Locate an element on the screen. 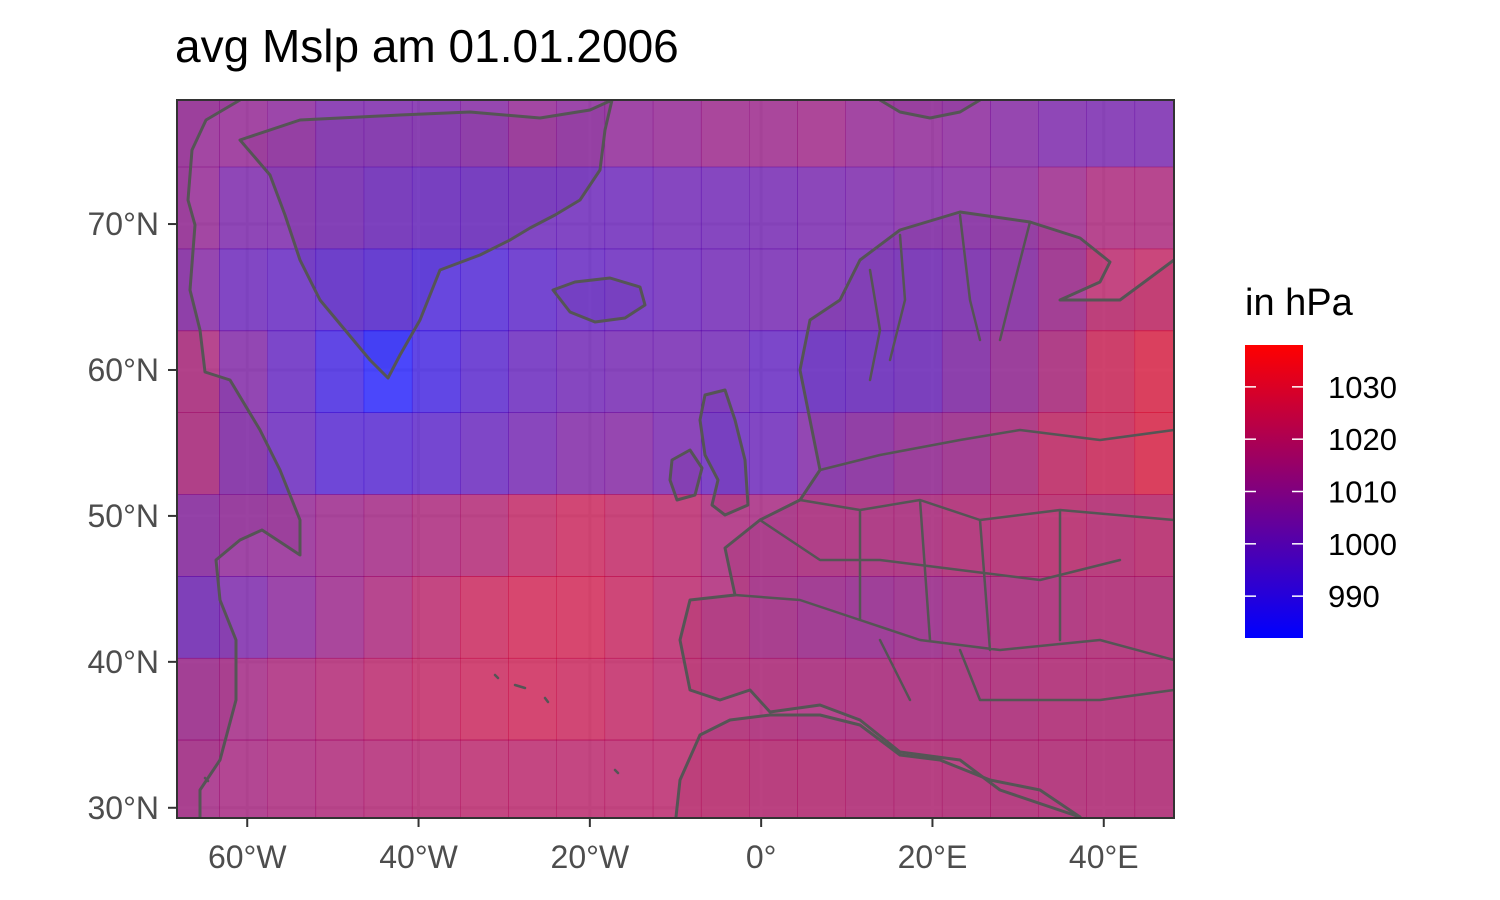 Image resolution: width=1500 pixels, height=900 pixels. x-tick-label: 40°W is located at coordinates (418, 857).